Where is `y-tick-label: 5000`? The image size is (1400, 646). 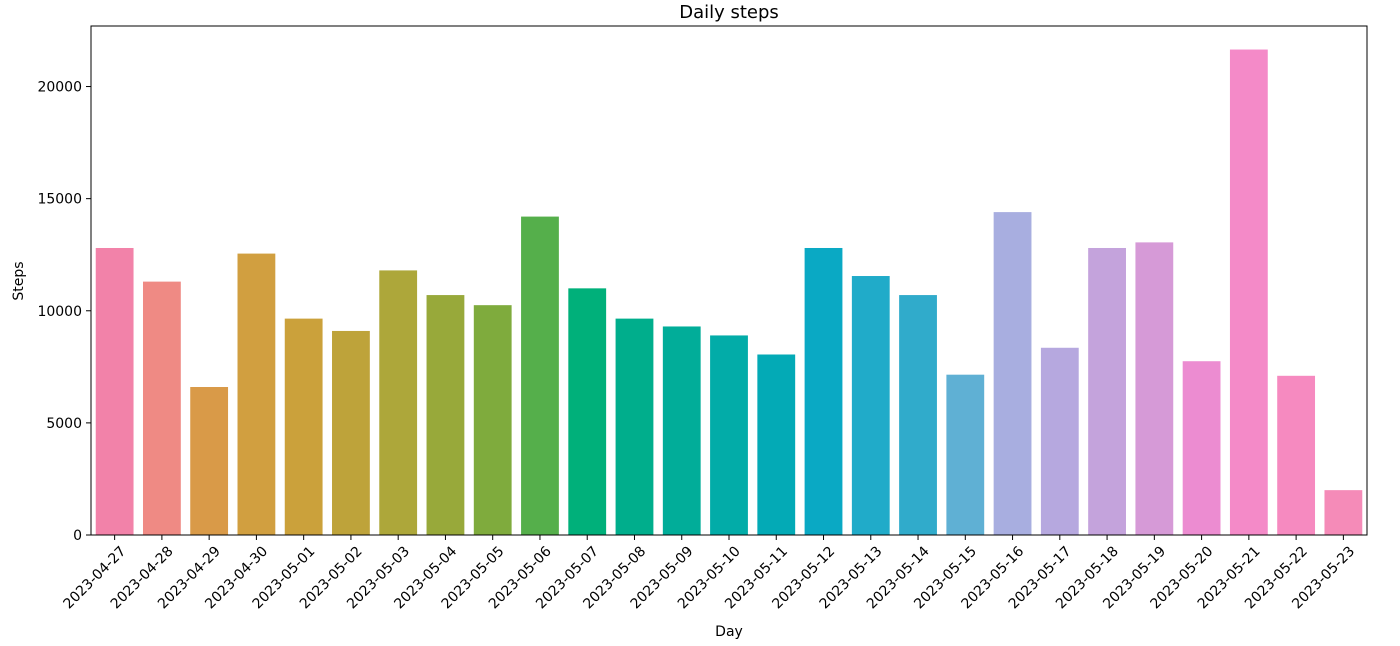
y-tick-label: 5000 is located at coordinates (64, 424).